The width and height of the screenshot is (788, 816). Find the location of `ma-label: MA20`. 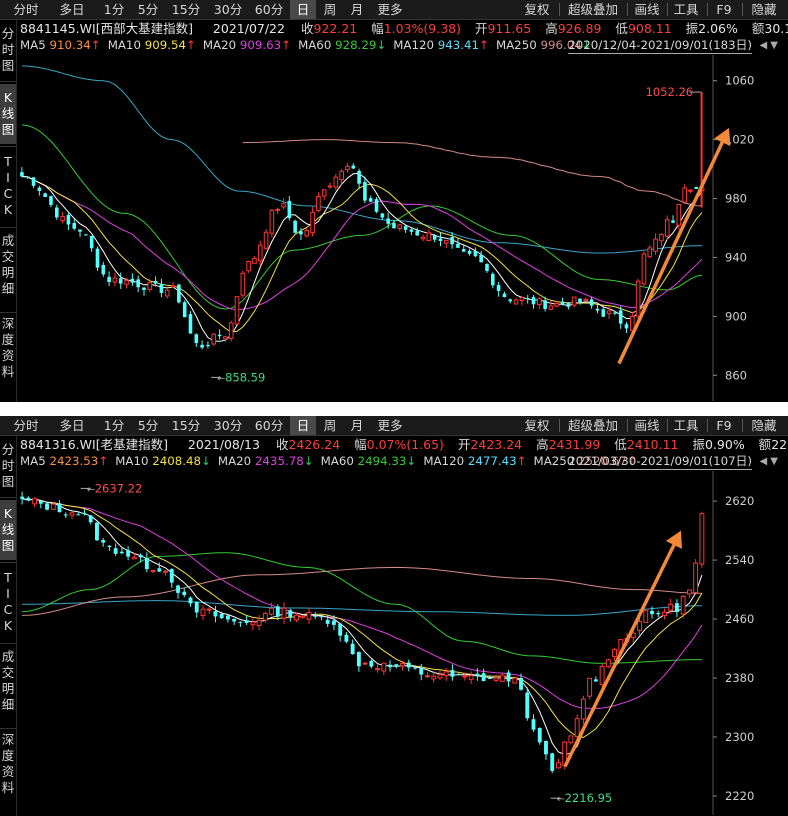

ma-label: MA20 is located at coordinates (221, 45).